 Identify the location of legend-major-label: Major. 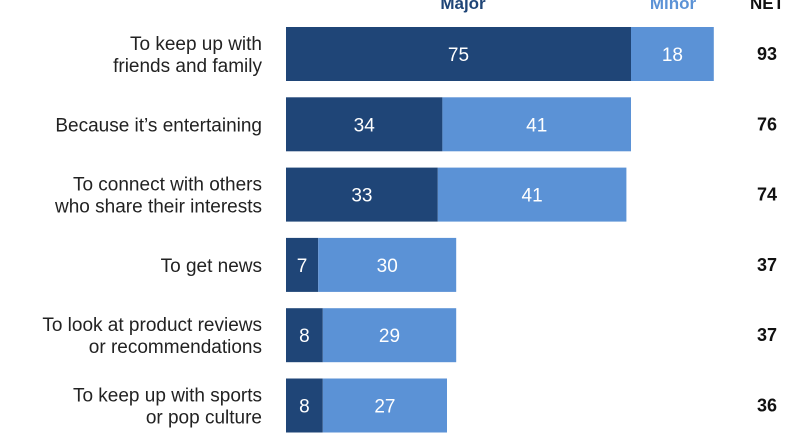
(463, 6).